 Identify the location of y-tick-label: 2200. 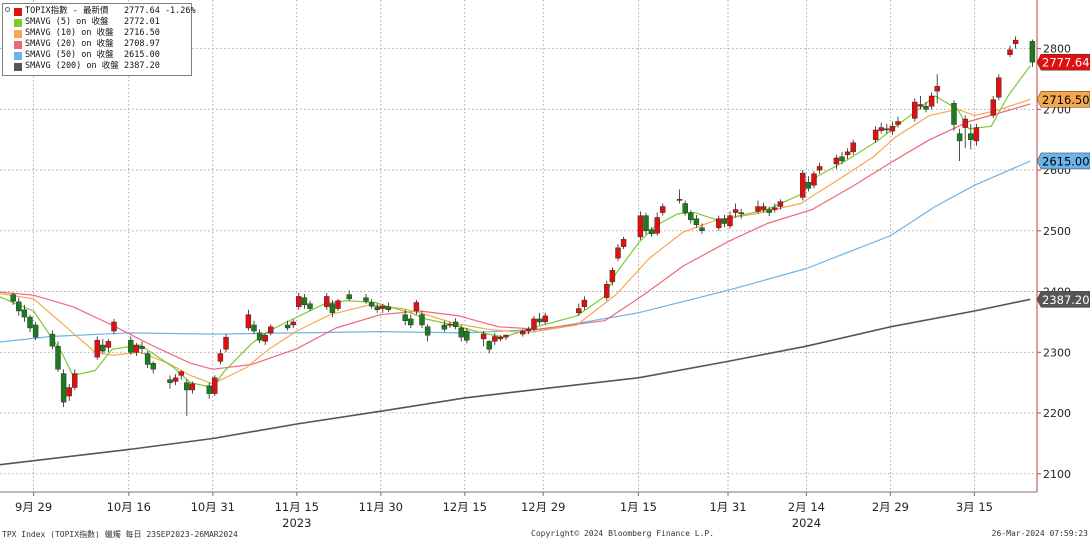
(1057, 413).